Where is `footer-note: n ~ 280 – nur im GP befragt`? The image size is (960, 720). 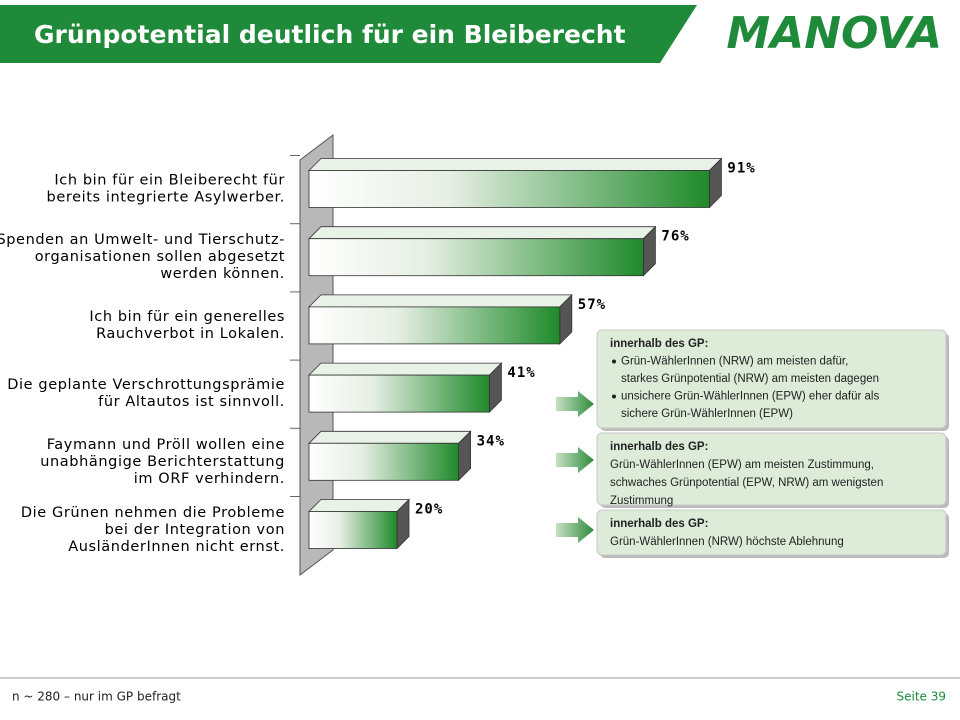 footer-note: n ~ 280 – nur im GP befragt is located at coordinates (96, 697).